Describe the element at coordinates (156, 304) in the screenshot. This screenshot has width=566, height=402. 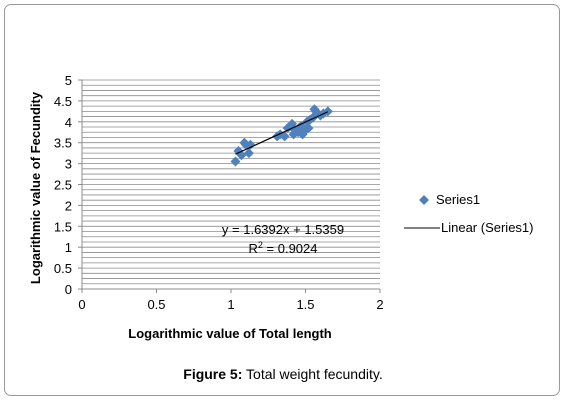
I see `x-tick-label-1: 0.5` at that location.